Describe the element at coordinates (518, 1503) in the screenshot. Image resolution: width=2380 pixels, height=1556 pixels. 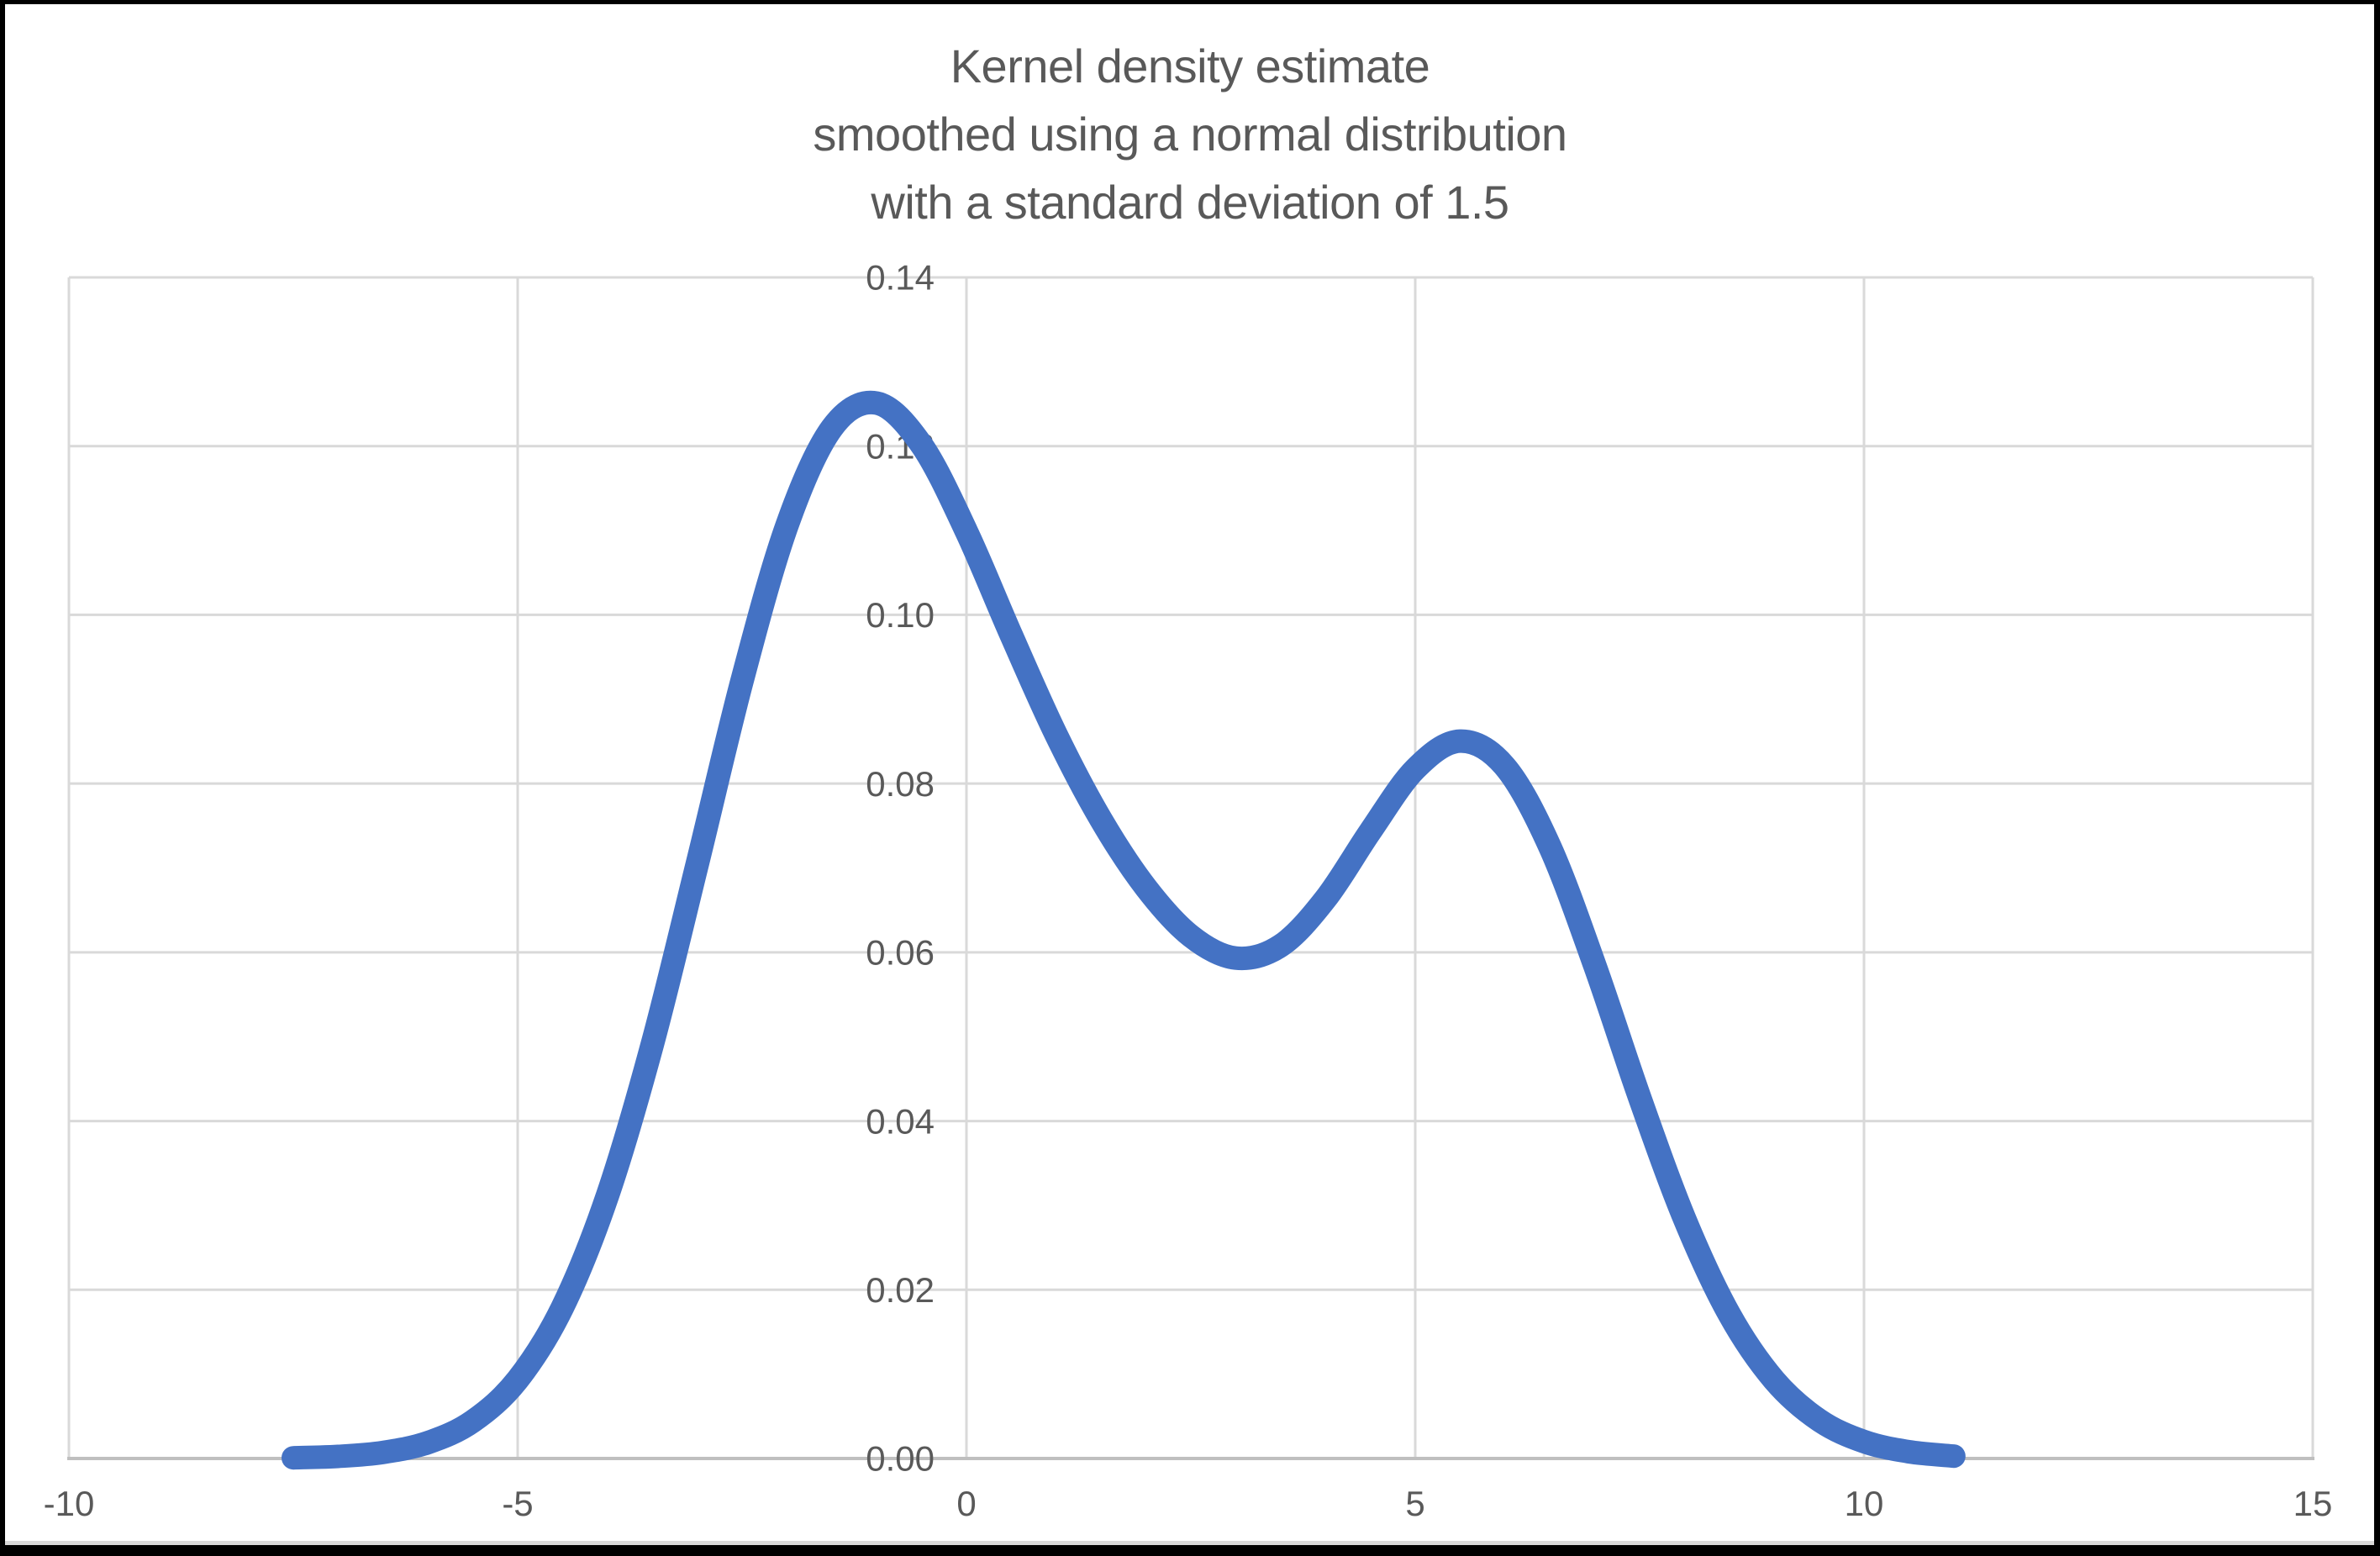
I see `x-tick-label: -5` at that location.